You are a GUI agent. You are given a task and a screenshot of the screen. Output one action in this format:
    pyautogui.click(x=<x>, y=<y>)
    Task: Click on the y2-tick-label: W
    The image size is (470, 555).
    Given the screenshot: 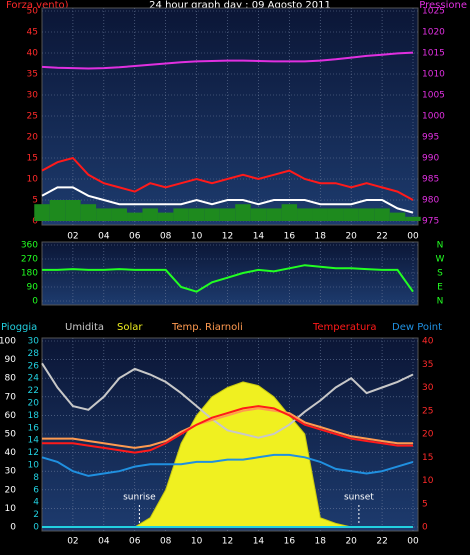 What is the action you would take?
    pyautogui.click(x=440, y=260)
    